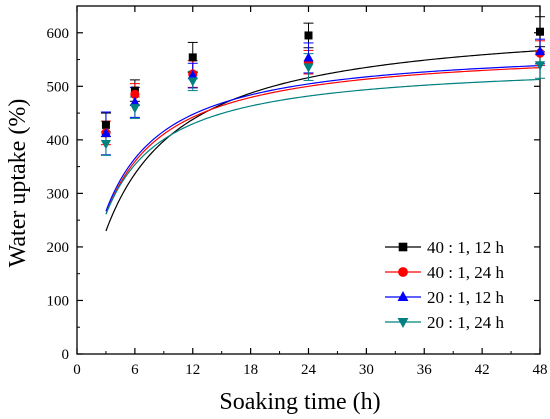 Image resolution: width=550 pixels, height=419 pixels. What do you see at coordinates (465, 322) in the screenshot?
I see `legend-label: 20 : 1, 24 h` at bounding box center [465, 322].